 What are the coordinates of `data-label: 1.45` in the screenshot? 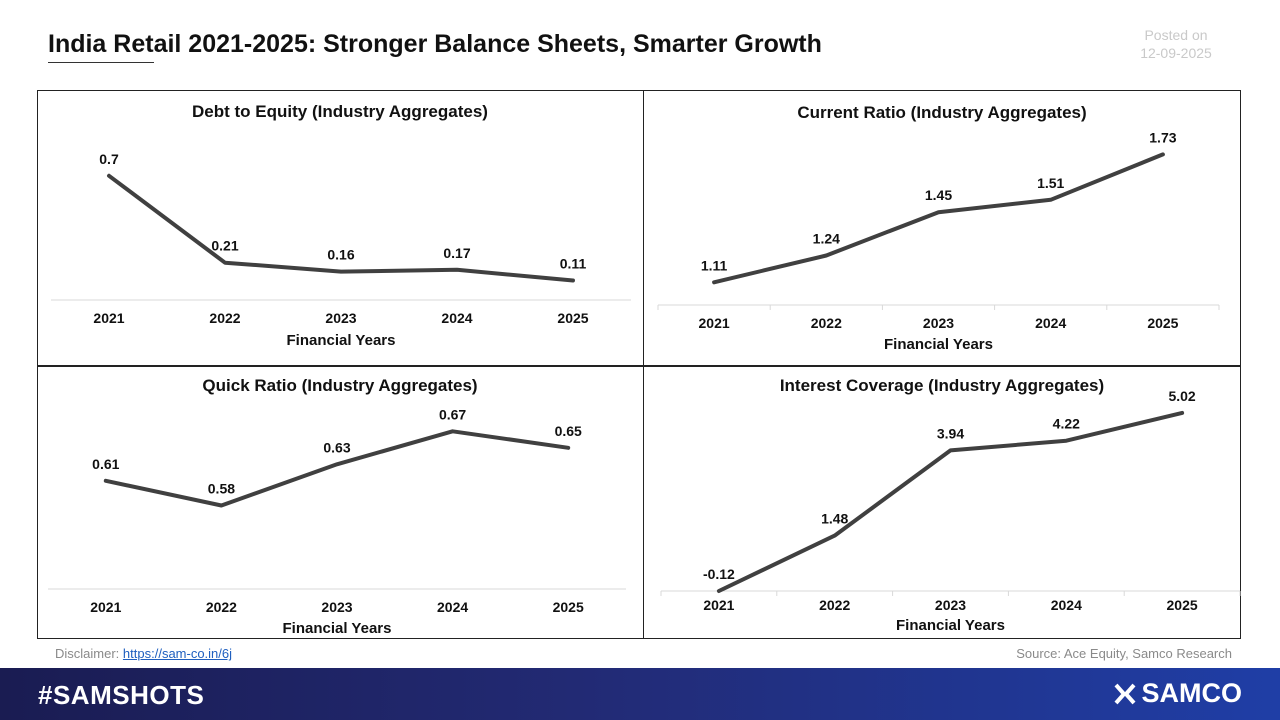 It's located at (938, 195).